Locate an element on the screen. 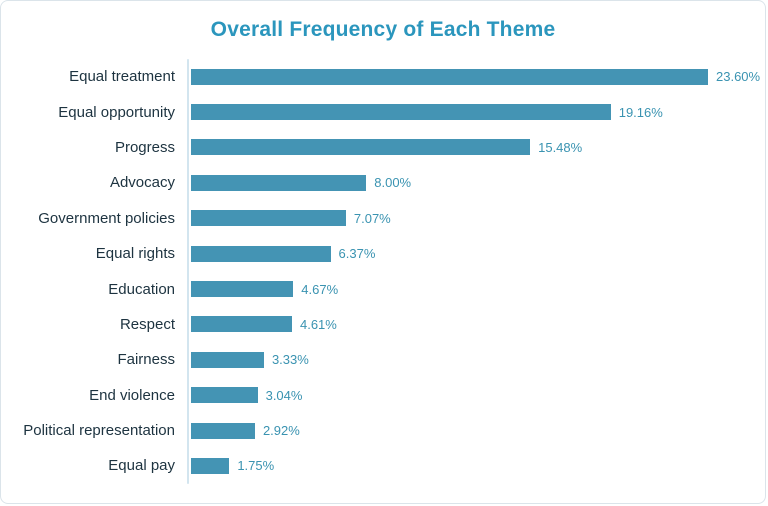 The image size is (768, 506). category-label: Equal rights is located at coordinates (135, 254).